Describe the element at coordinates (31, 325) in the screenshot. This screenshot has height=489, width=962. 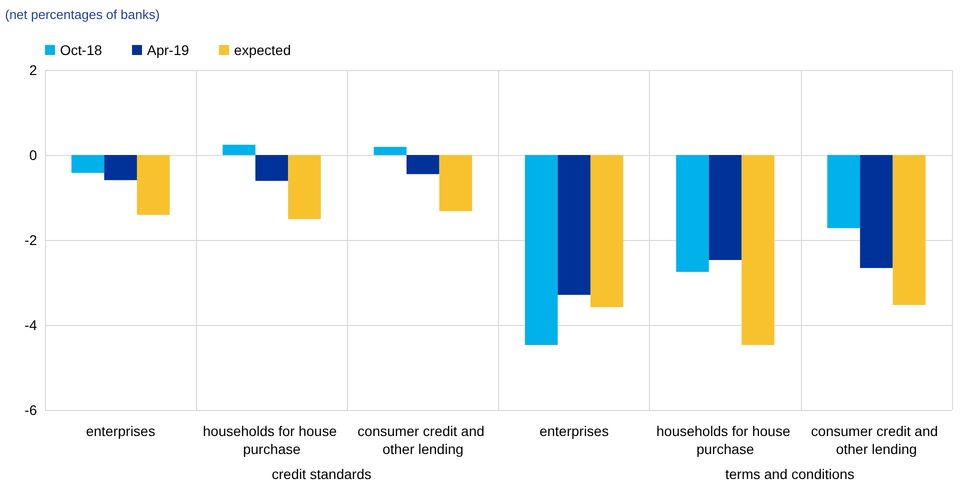
I see `y-tick-label: -4` at that location.